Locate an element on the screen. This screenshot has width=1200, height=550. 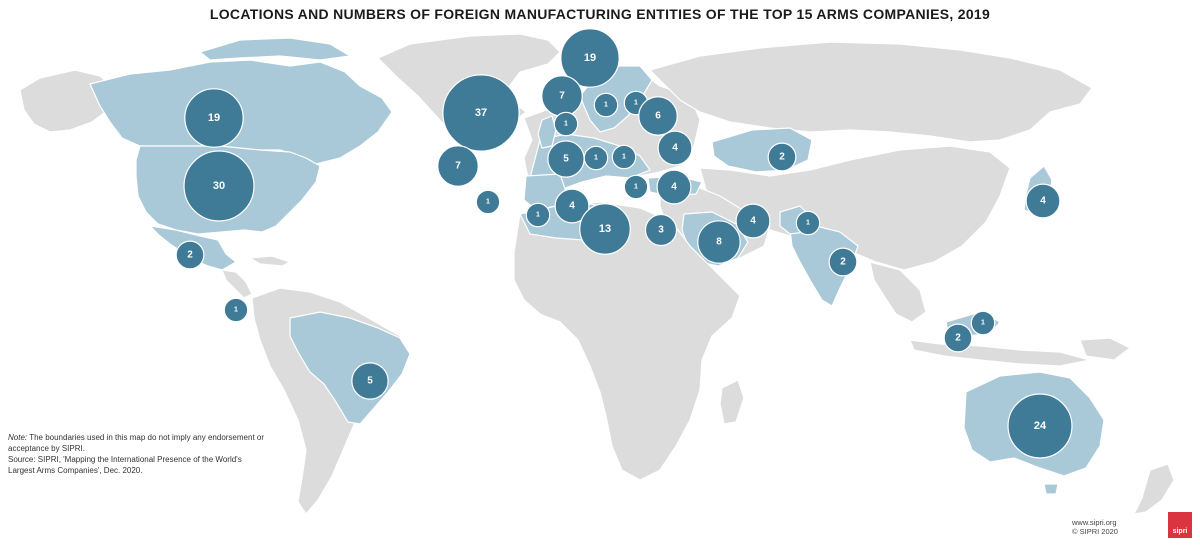
bubble-label-libya: 13 is located at coordinates (605, 229).